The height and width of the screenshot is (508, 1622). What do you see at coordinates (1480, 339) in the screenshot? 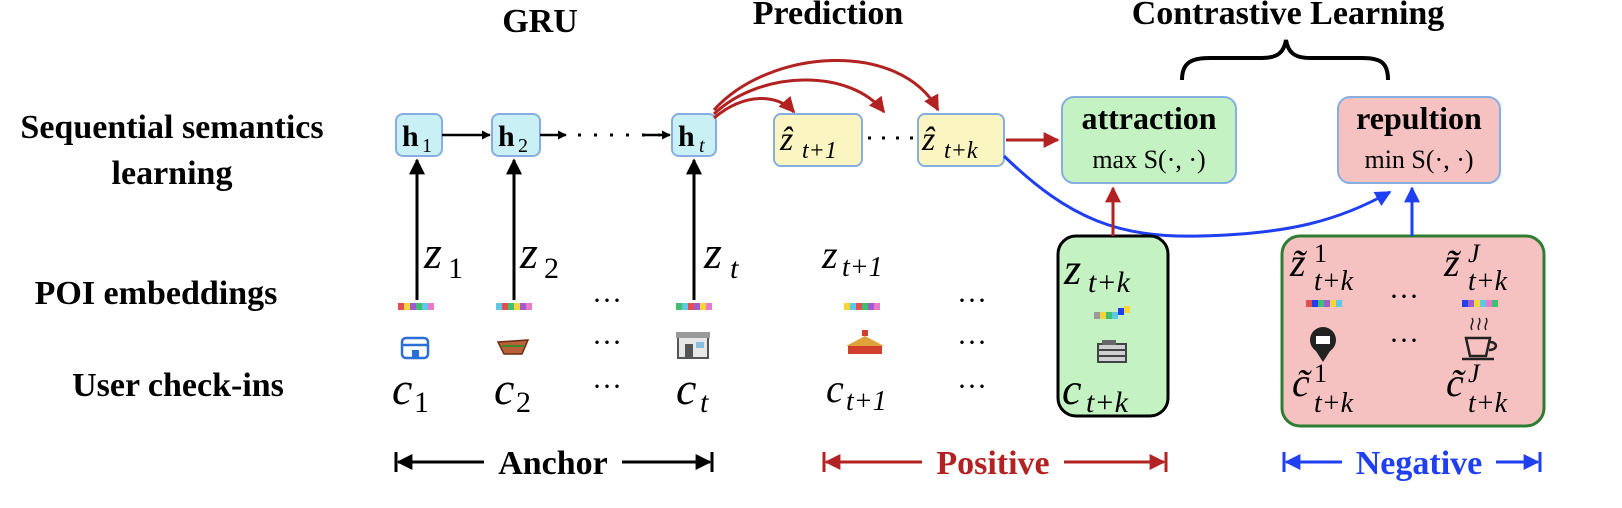
I see `coffee-cup-icon` at bounding box center [1480, 339].